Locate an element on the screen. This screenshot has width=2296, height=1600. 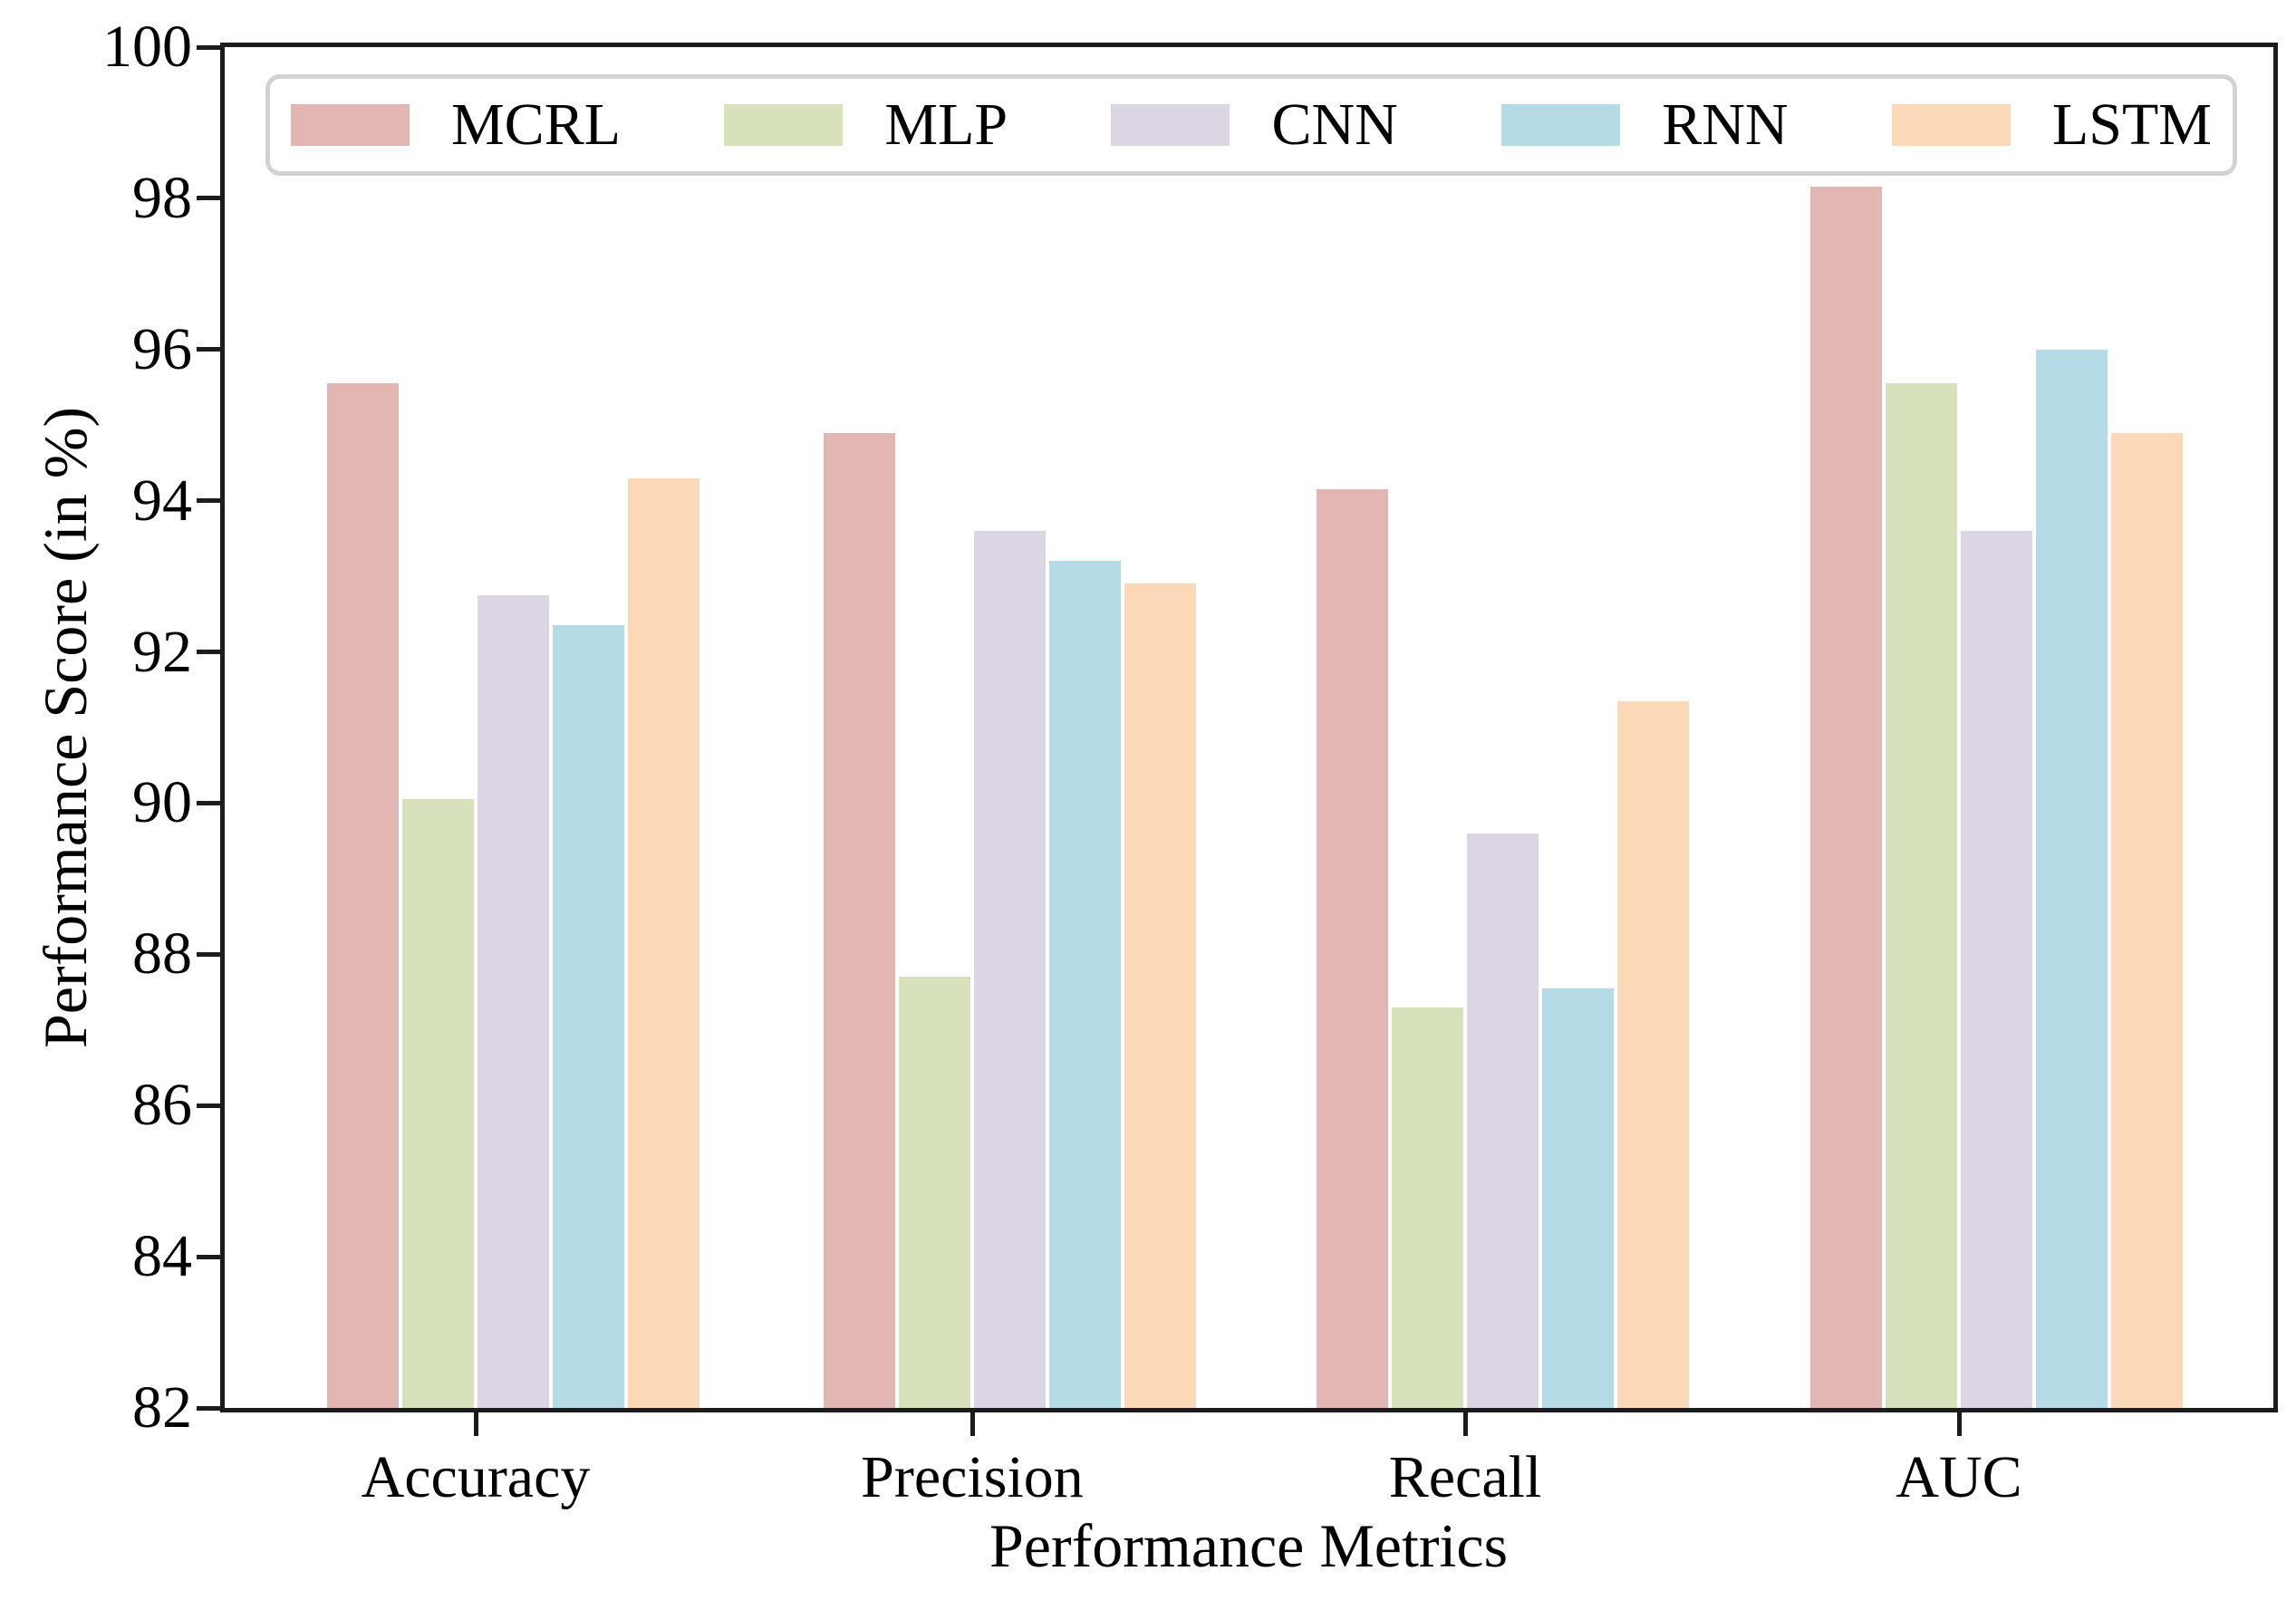
legend-item-cnn: CNN is located at coordinates (1254, 125).